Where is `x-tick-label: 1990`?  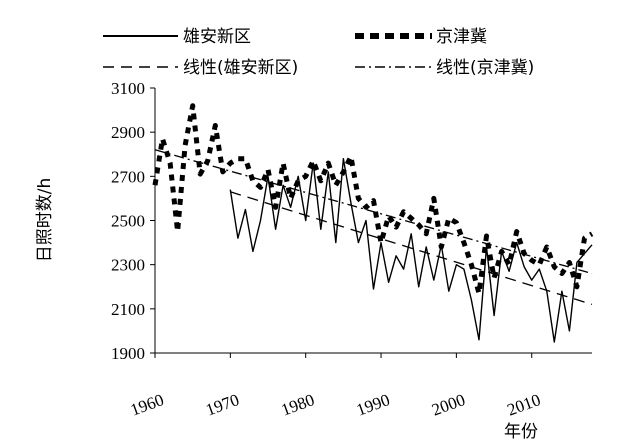 x-tick-label: 1990 is located at coordinates (373, 404).